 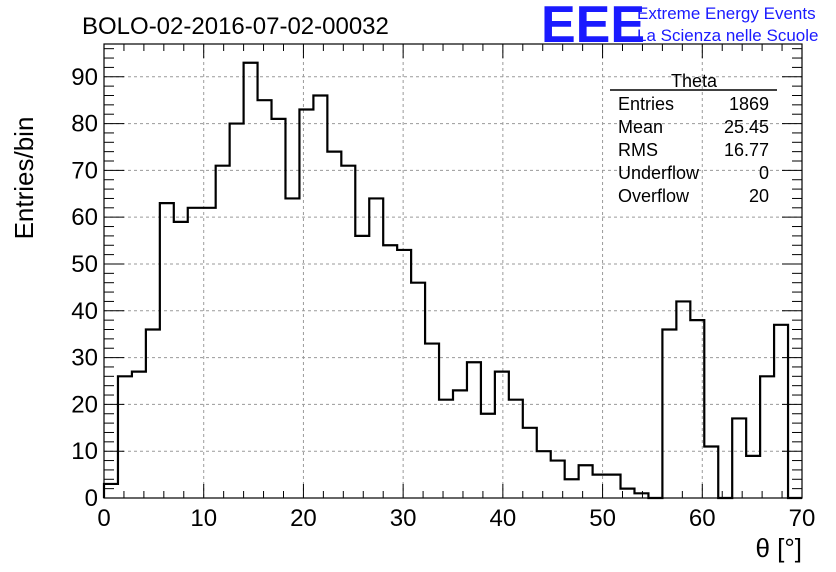 I want to click on stats-label-rms: RMS, so click(x=638, y=150).